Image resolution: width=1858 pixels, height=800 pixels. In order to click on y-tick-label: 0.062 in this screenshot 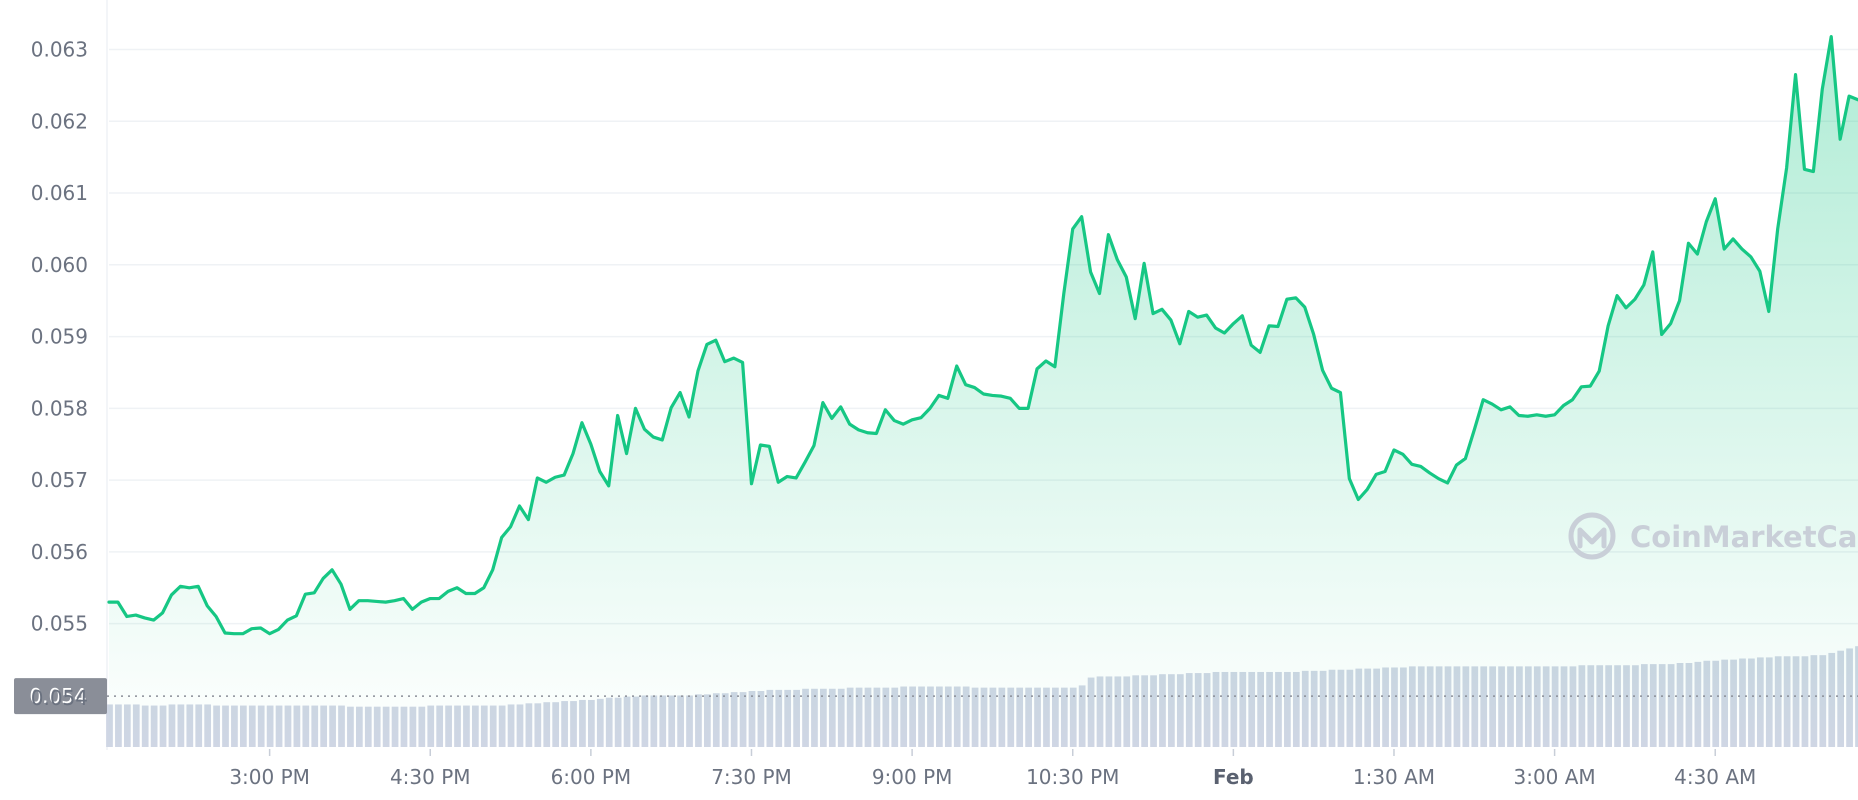, I will do `click(59, 121)`.